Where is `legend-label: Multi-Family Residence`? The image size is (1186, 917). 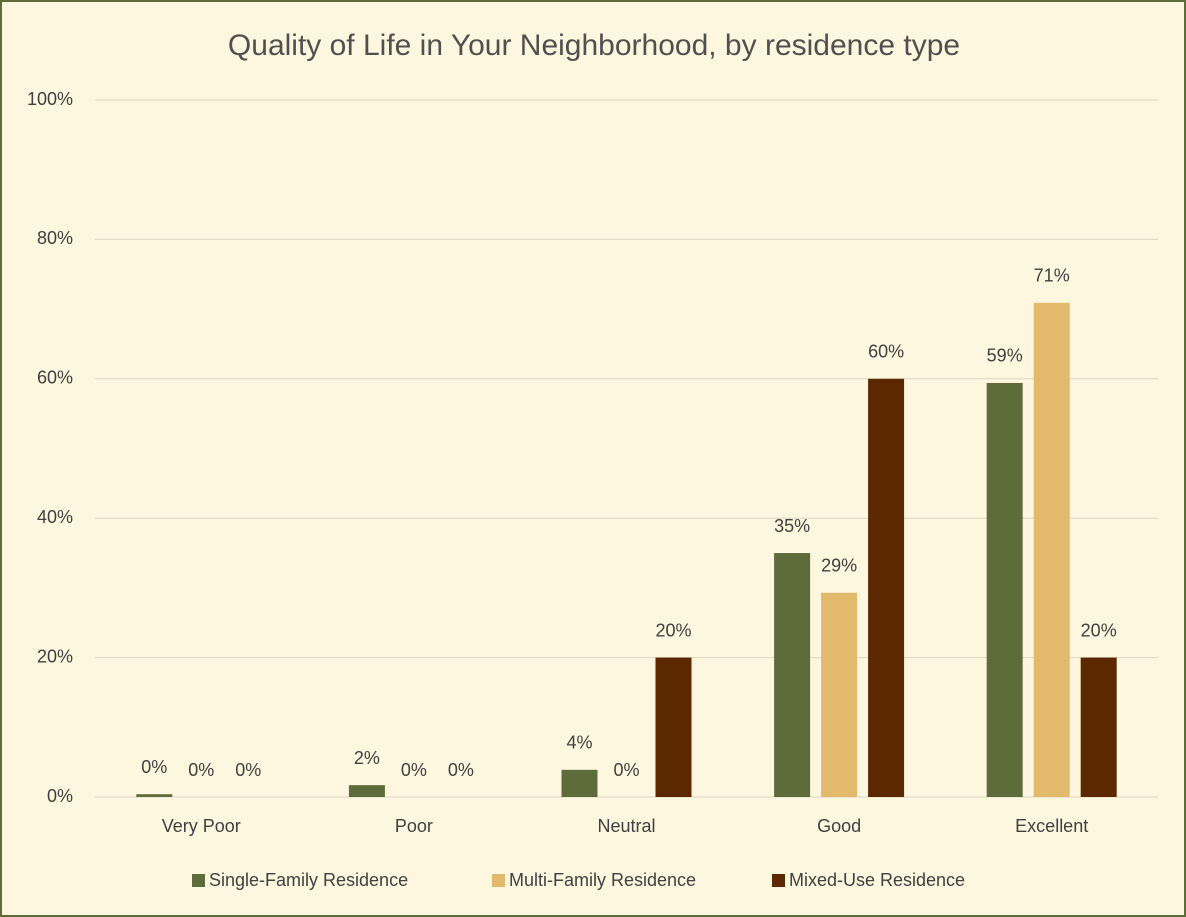
legend-label: Multi-Family Residence is located at coordinates (602, 880).